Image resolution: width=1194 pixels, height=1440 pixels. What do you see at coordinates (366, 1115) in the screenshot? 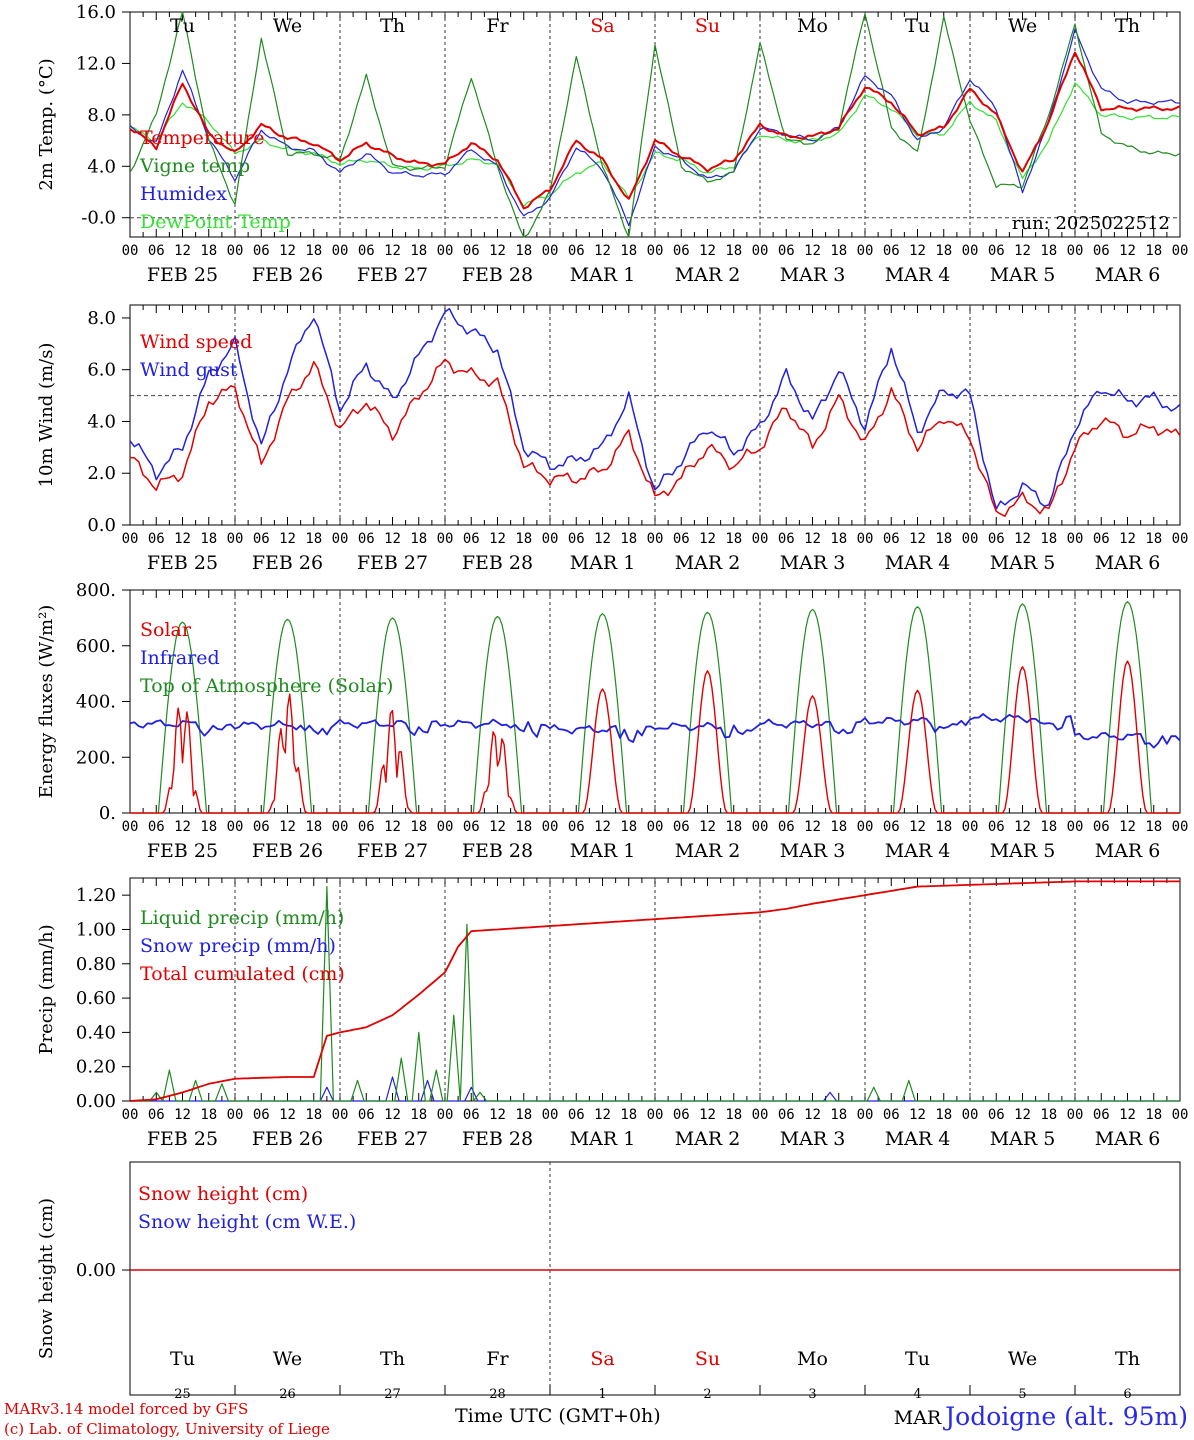
I see `hour-tick-3-2-1: 06` at bounding box center [366, 1115].